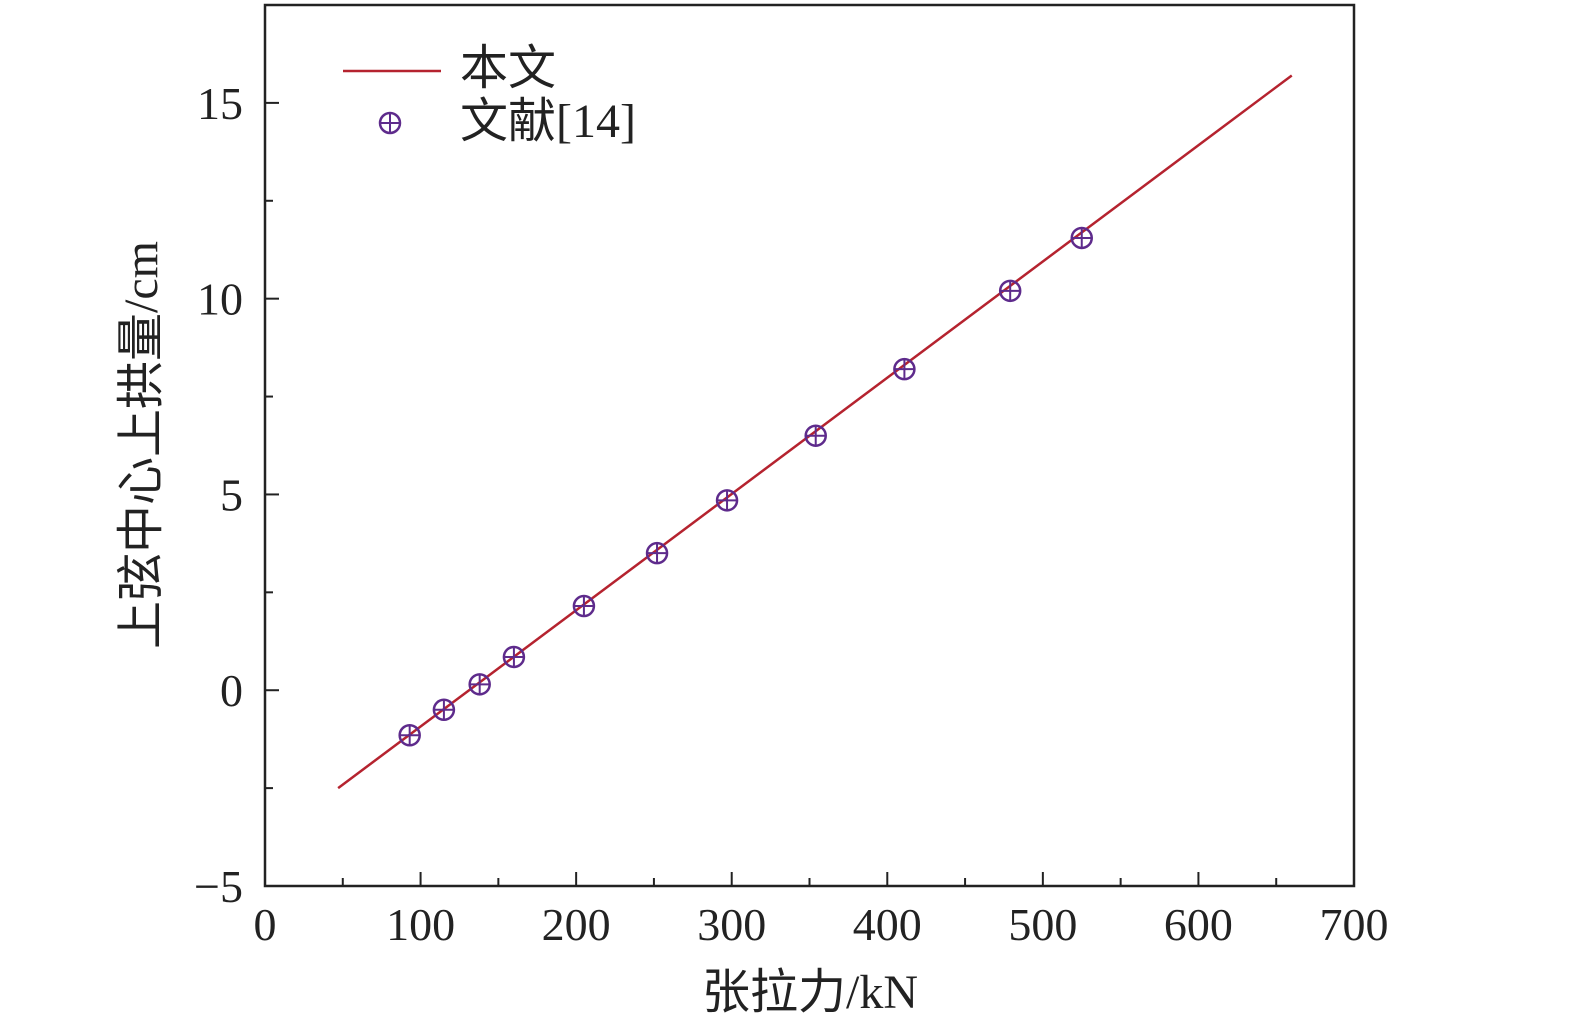 This screenshot has height=1029, width=1575. What do you see at coordinates (218, 886) in the screenshot?
I see `y-tick-label: −5` at bounding box center [218, 886].